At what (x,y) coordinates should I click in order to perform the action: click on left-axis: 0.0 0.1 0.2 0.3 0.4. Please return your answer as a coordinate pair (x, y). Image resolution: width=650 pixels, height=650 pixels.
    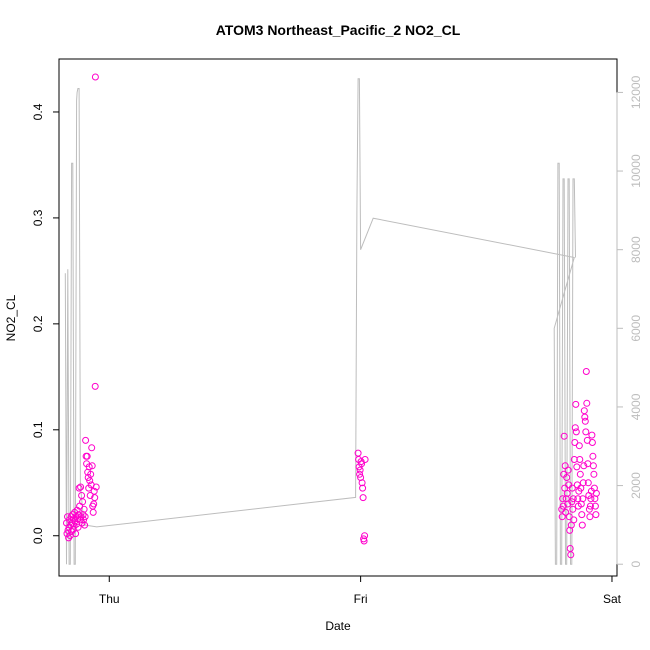
    Looking at the image, I should click on (45, 323).